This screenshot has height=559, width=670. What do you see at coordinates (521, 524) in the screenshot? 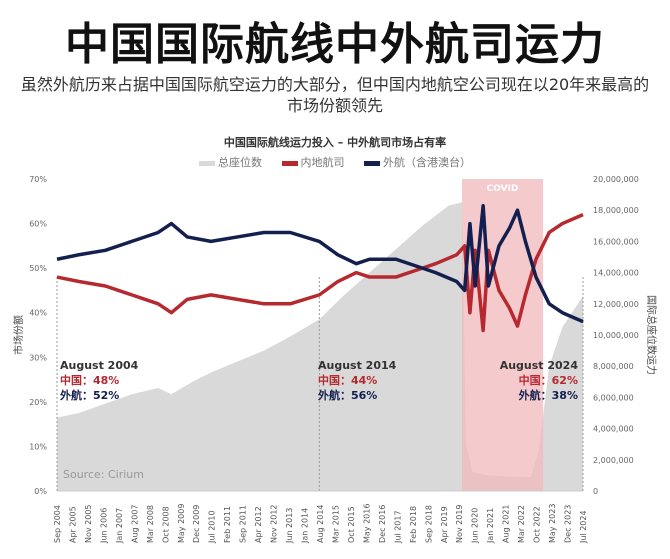
I see `x-tick-label: Mar 2022` at bounding box center [521, 524].